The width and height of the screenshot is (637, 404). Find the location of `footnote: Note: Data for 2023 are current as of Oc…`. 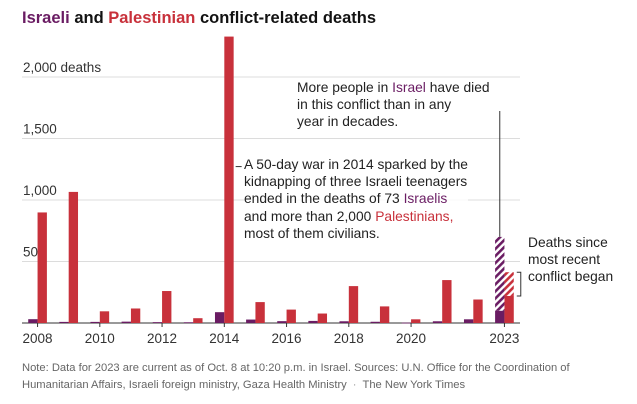

footnote: Note: Data for 2023 are current as of Oc… is located at coordinates (322, 377).